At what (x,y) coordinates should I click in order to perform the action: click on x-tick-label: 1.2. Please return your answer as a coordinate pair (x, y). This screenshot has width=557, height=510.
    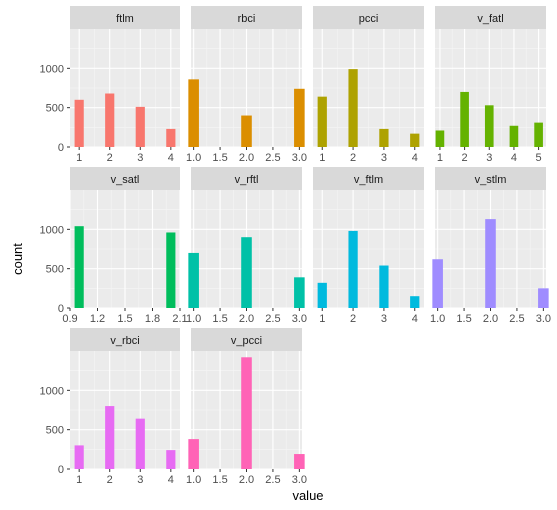
    Looking at the image, I should click on (97, 319).